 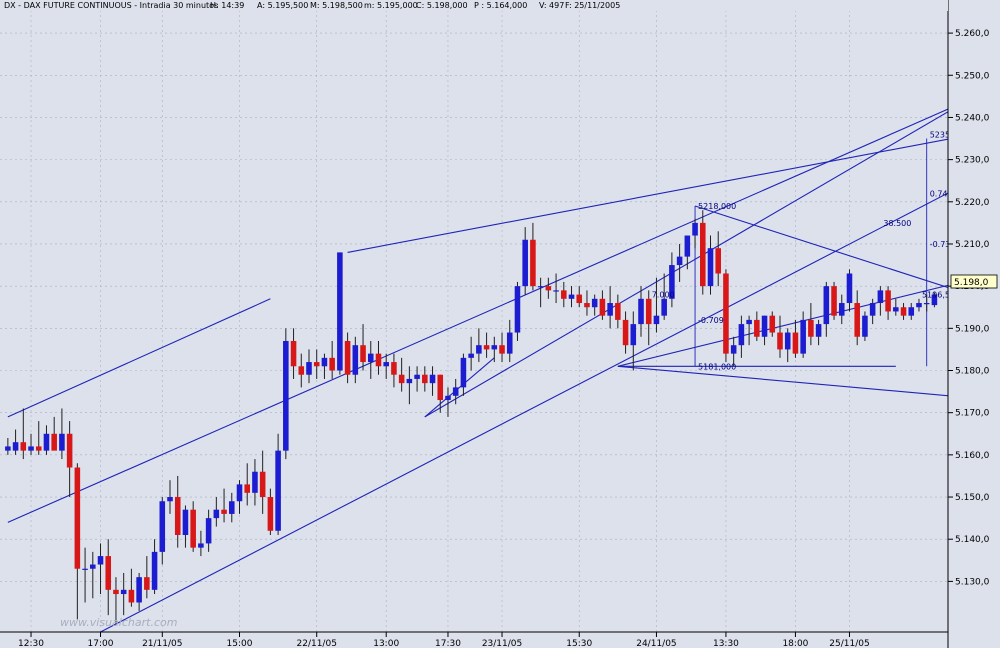 I want to click on x-tick-label: 17:00, so click(x=101, y=643).